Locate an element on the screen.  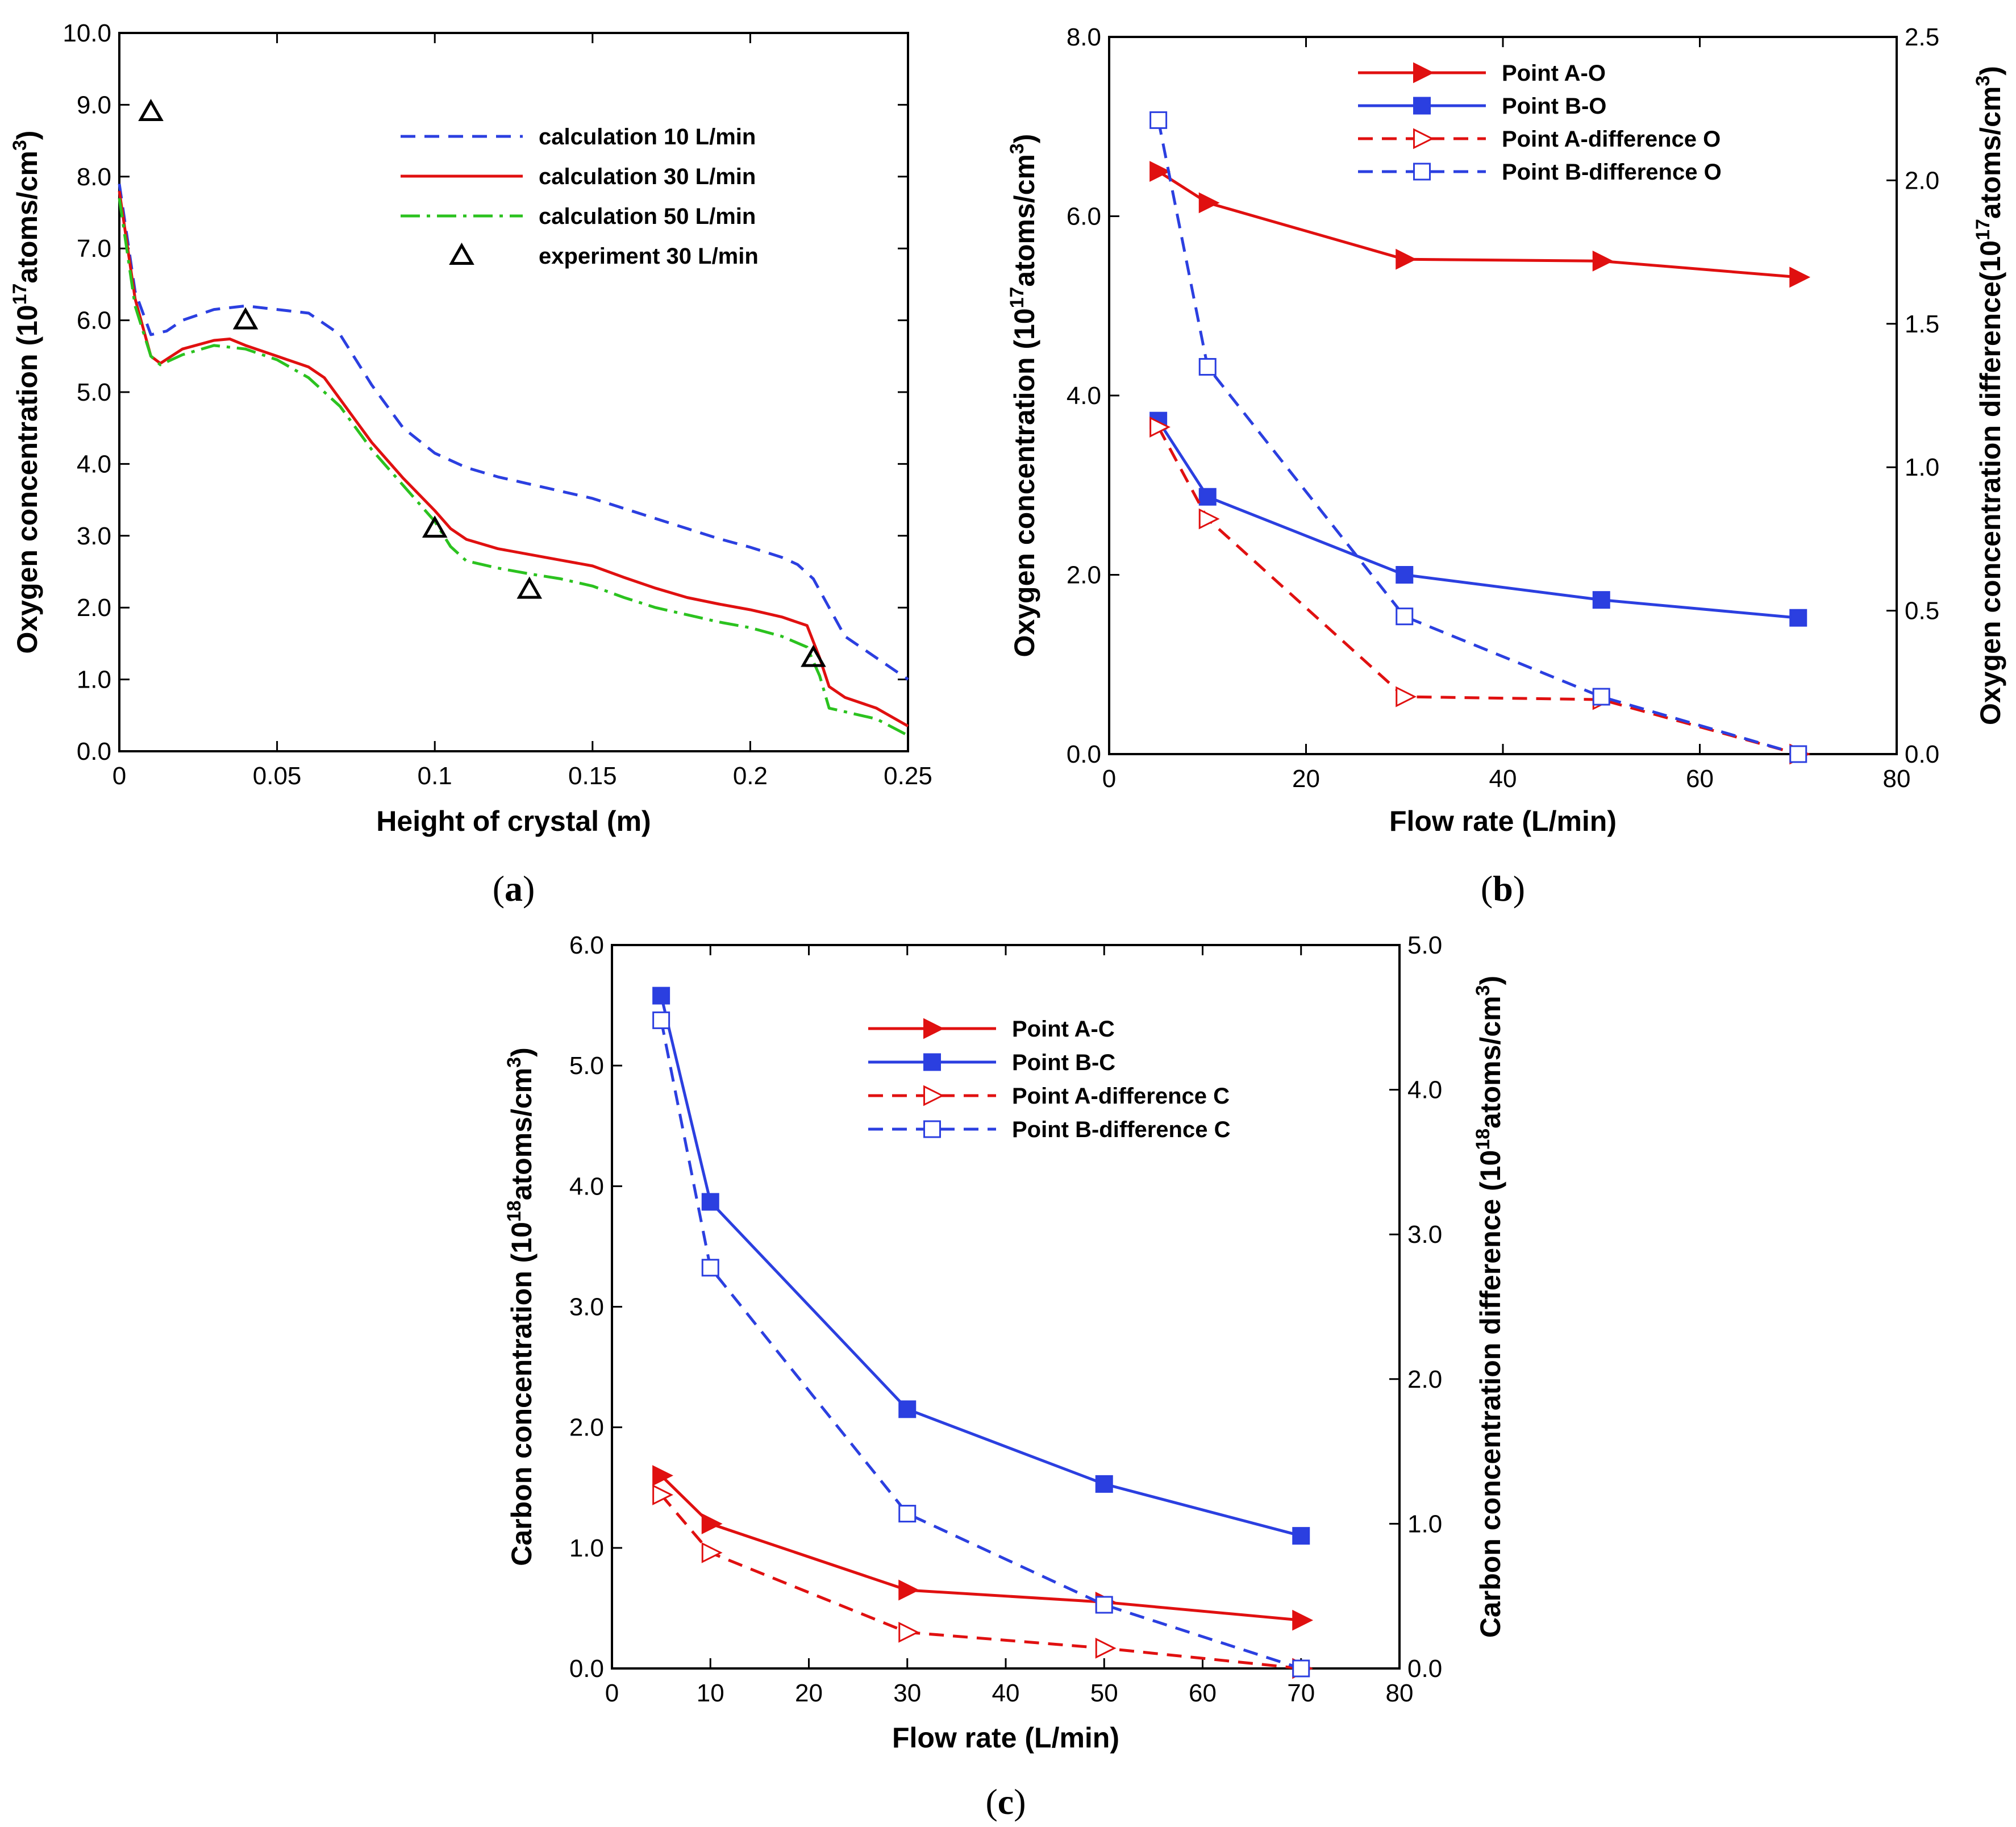
series-point-b-c is located at coordinates (981, 1266).